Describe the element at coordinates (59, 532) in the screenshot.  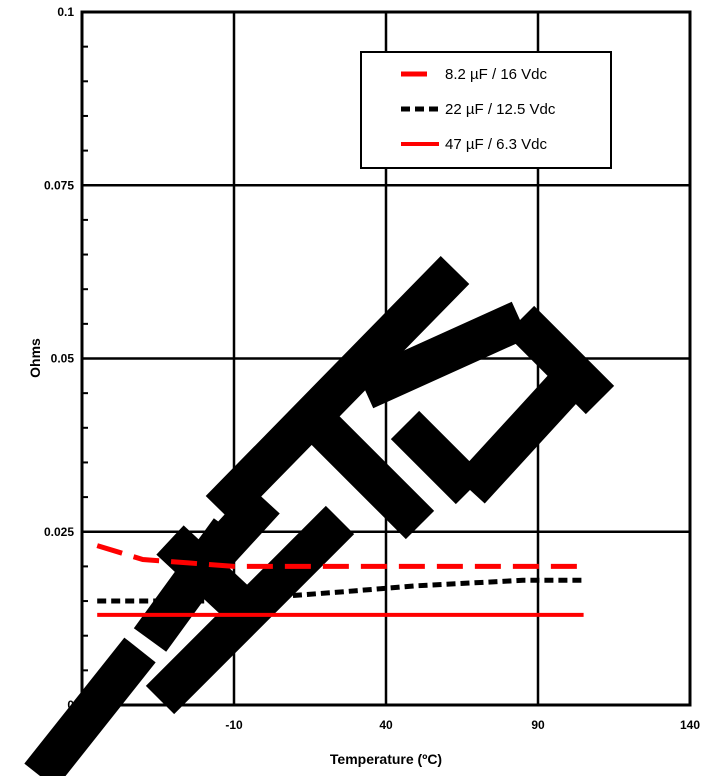
I see `y-tick-label: 0.025` at that location.